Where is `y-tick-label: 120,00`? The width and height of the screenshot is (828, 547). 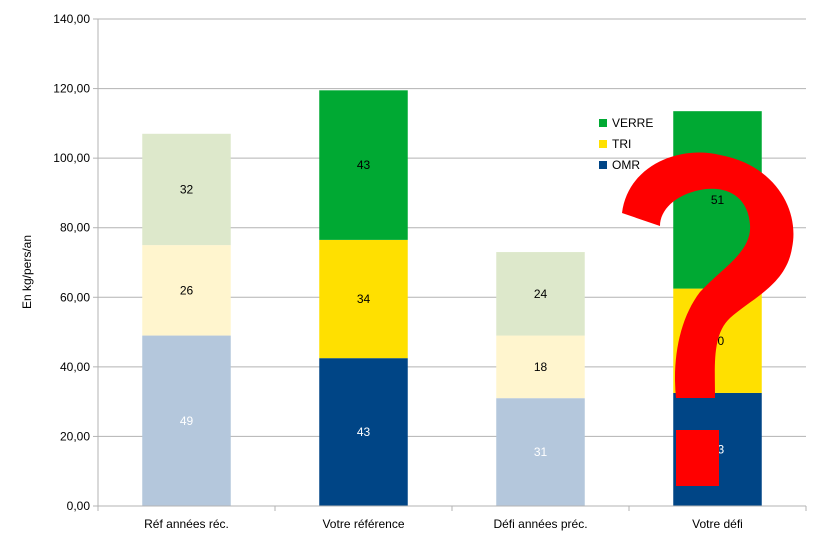 y-tick-label: 120,00 is located at coordinates (71, 89).